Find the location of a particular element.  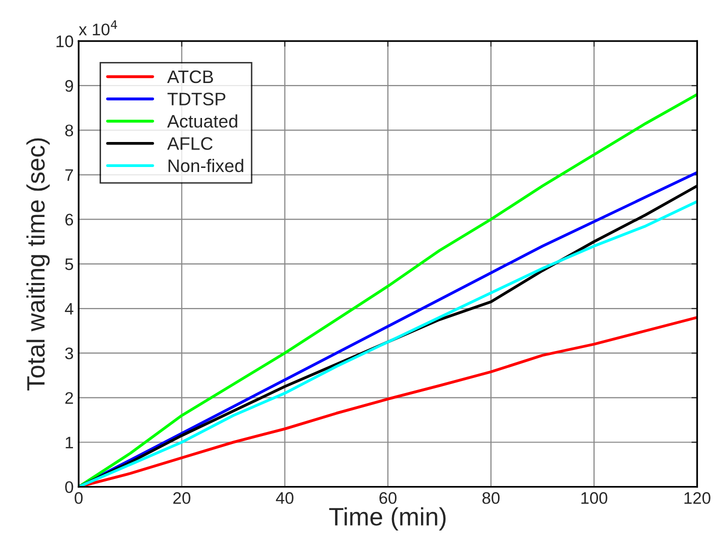

x-tick-label: 20 is located at coordinates (181, 498).